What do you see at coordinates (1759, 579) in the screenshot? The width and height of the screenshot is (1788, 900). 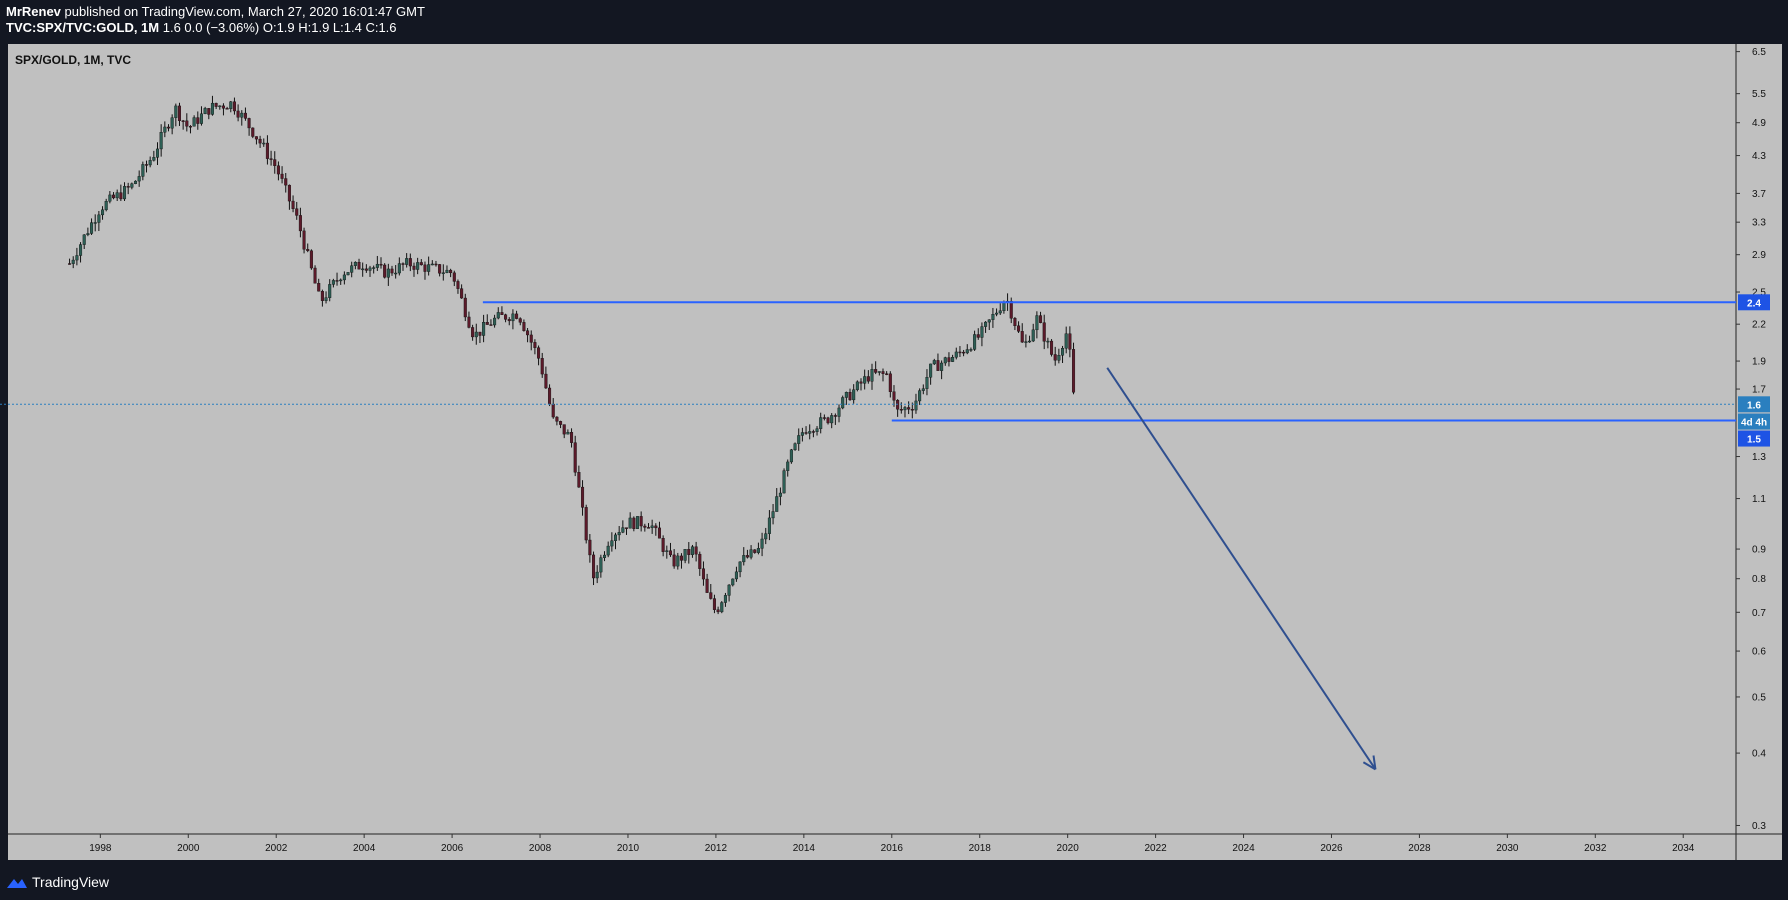 I see `y-tick-label: 0.8` at bounding box center [1759, 579].